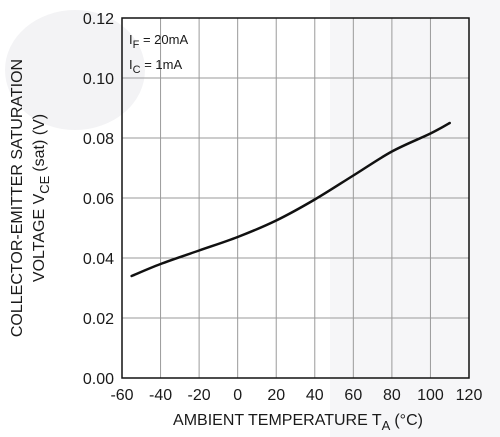 This screenshot has height=437, width=500. Describe the element at coordinates (98, 79) in the screenshot. I see `y-tick-label: 0.10` at that location.